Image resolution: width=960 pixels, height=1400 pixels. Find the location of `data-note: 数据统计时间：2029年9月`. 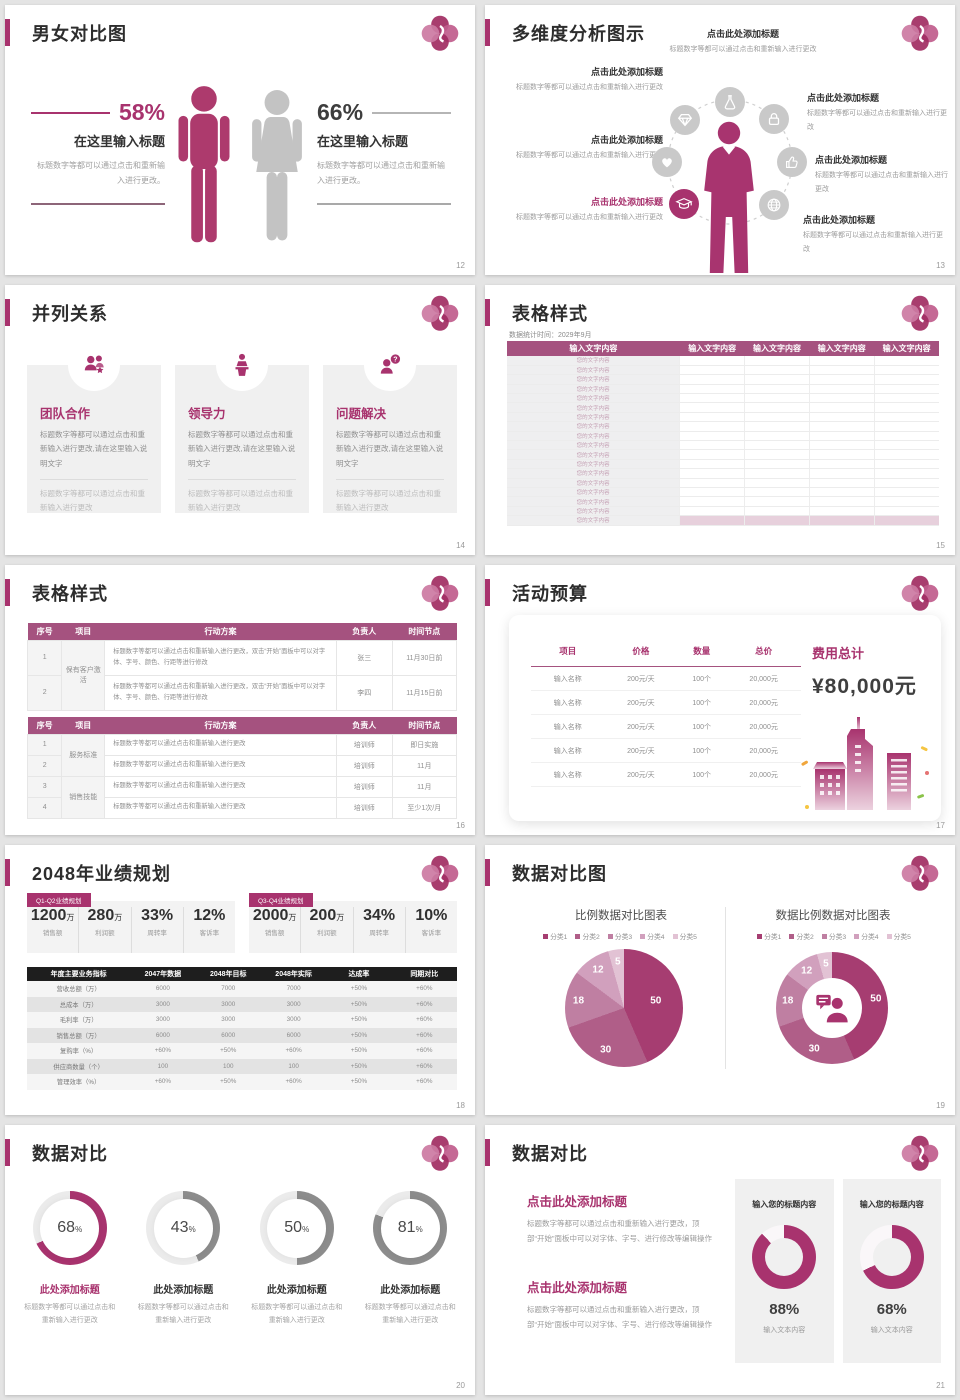

data-note: 数据统计时间：2029年9月 is located at coordinates (550, 335).